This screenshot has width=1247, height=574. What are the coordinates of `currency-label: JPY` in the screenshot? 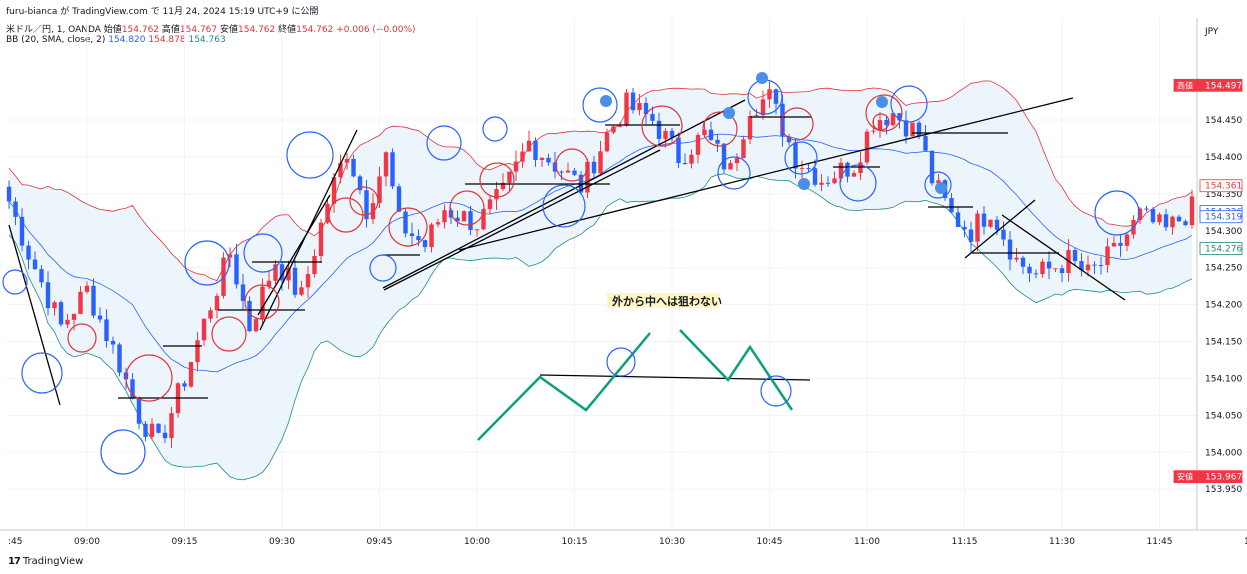 It's located at (1211, 32).